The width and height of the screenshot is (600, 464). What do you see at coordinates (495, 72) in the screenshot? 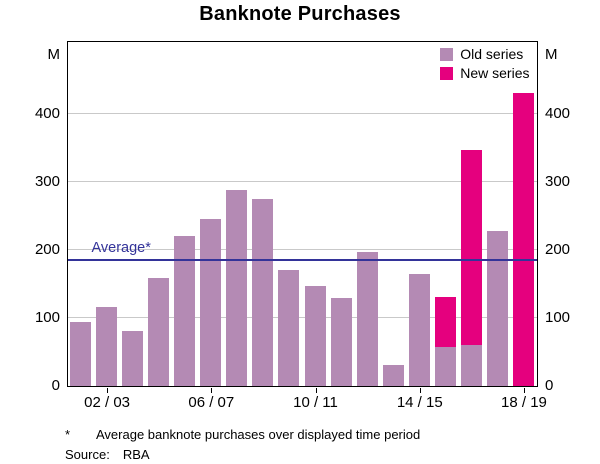
I see `legend-label-new-series: New series` at bounding box center [495, 72].